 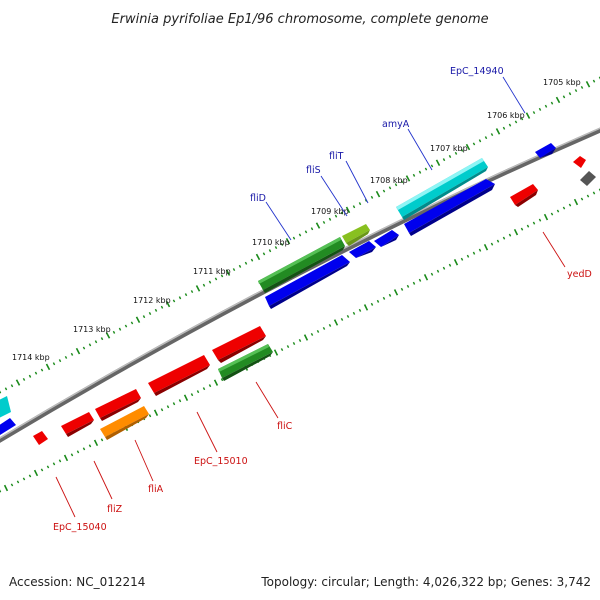 What do you see at coordinates (524, 195) in the screenshot?
I see `gene-yedD` at bounding box center [524, 195].